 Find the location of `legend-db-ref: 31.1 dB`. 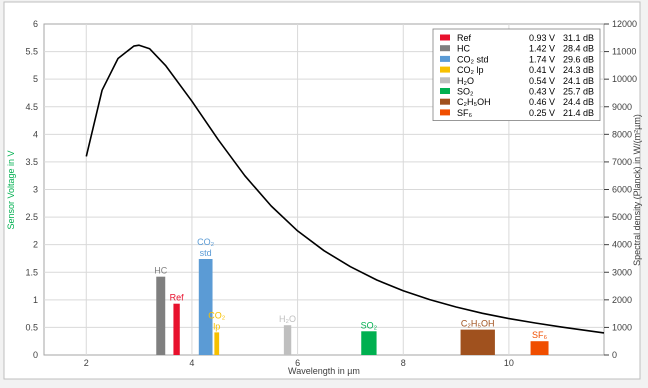

legend-db-ref: 31.1 dB is located at coordinates (578, 38).